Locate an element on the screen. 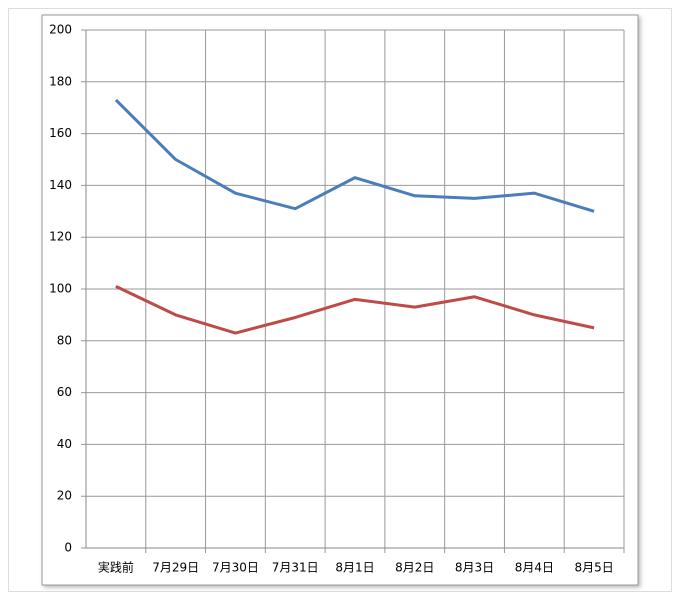 The image size is (680, 600). y-tick-label: 120 is located at coordinates (60, 237).